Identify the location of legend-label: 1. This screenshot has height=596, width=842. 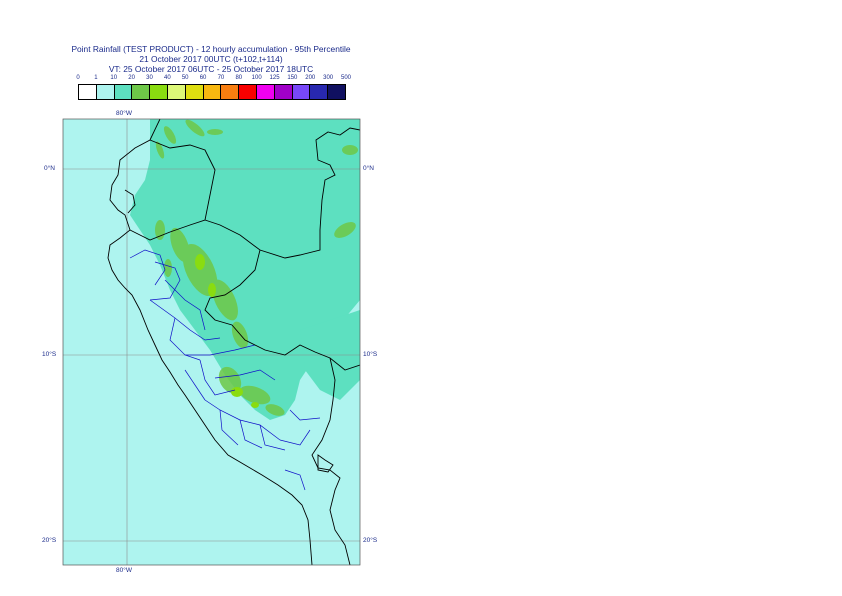
(96, 78).